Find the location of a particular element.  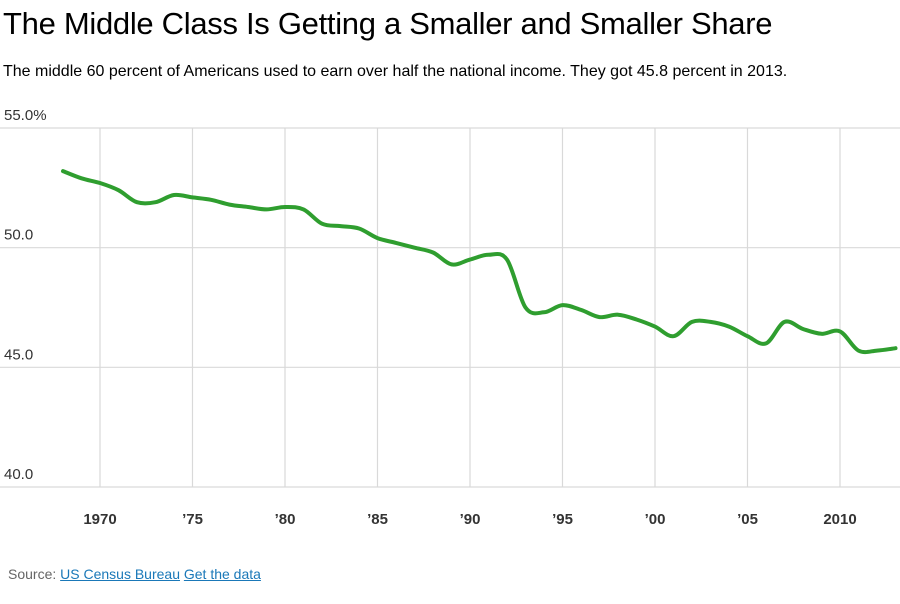

x-tick-label: ’90 is located at coordinates (470, 519).